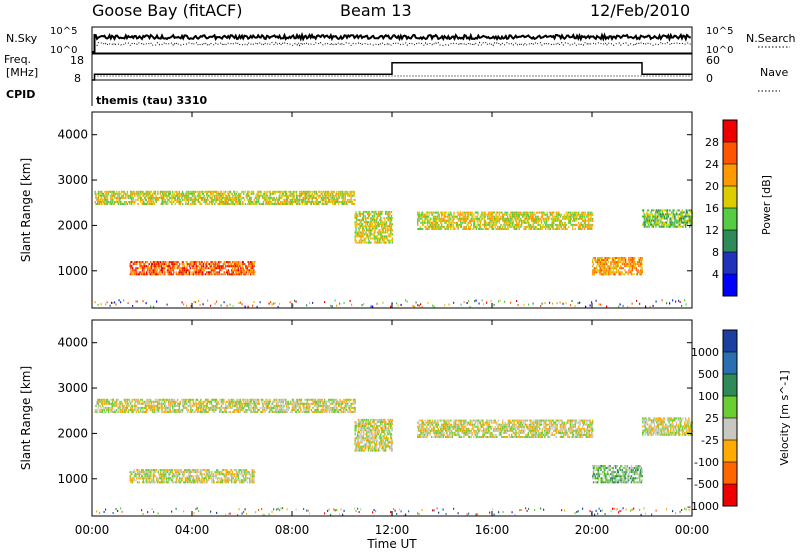 Image resolution: width=800 pixels, height=558 pixels. What do you see at coordinates (20, 94) in the screenshot?
I see `cpid-label: CPID` at bounding box center [20, 94].